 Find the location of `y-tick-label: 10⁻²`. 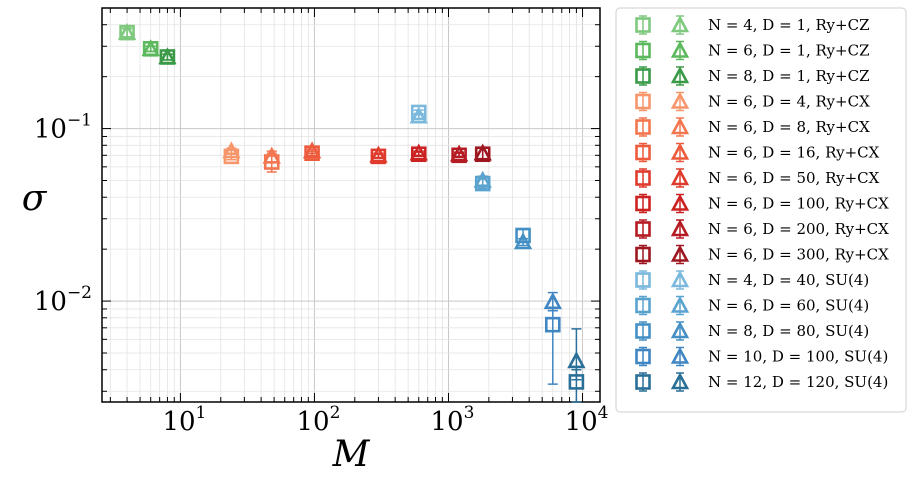

y-tick-label: 10⁻² is located at coordinates (63, 300).